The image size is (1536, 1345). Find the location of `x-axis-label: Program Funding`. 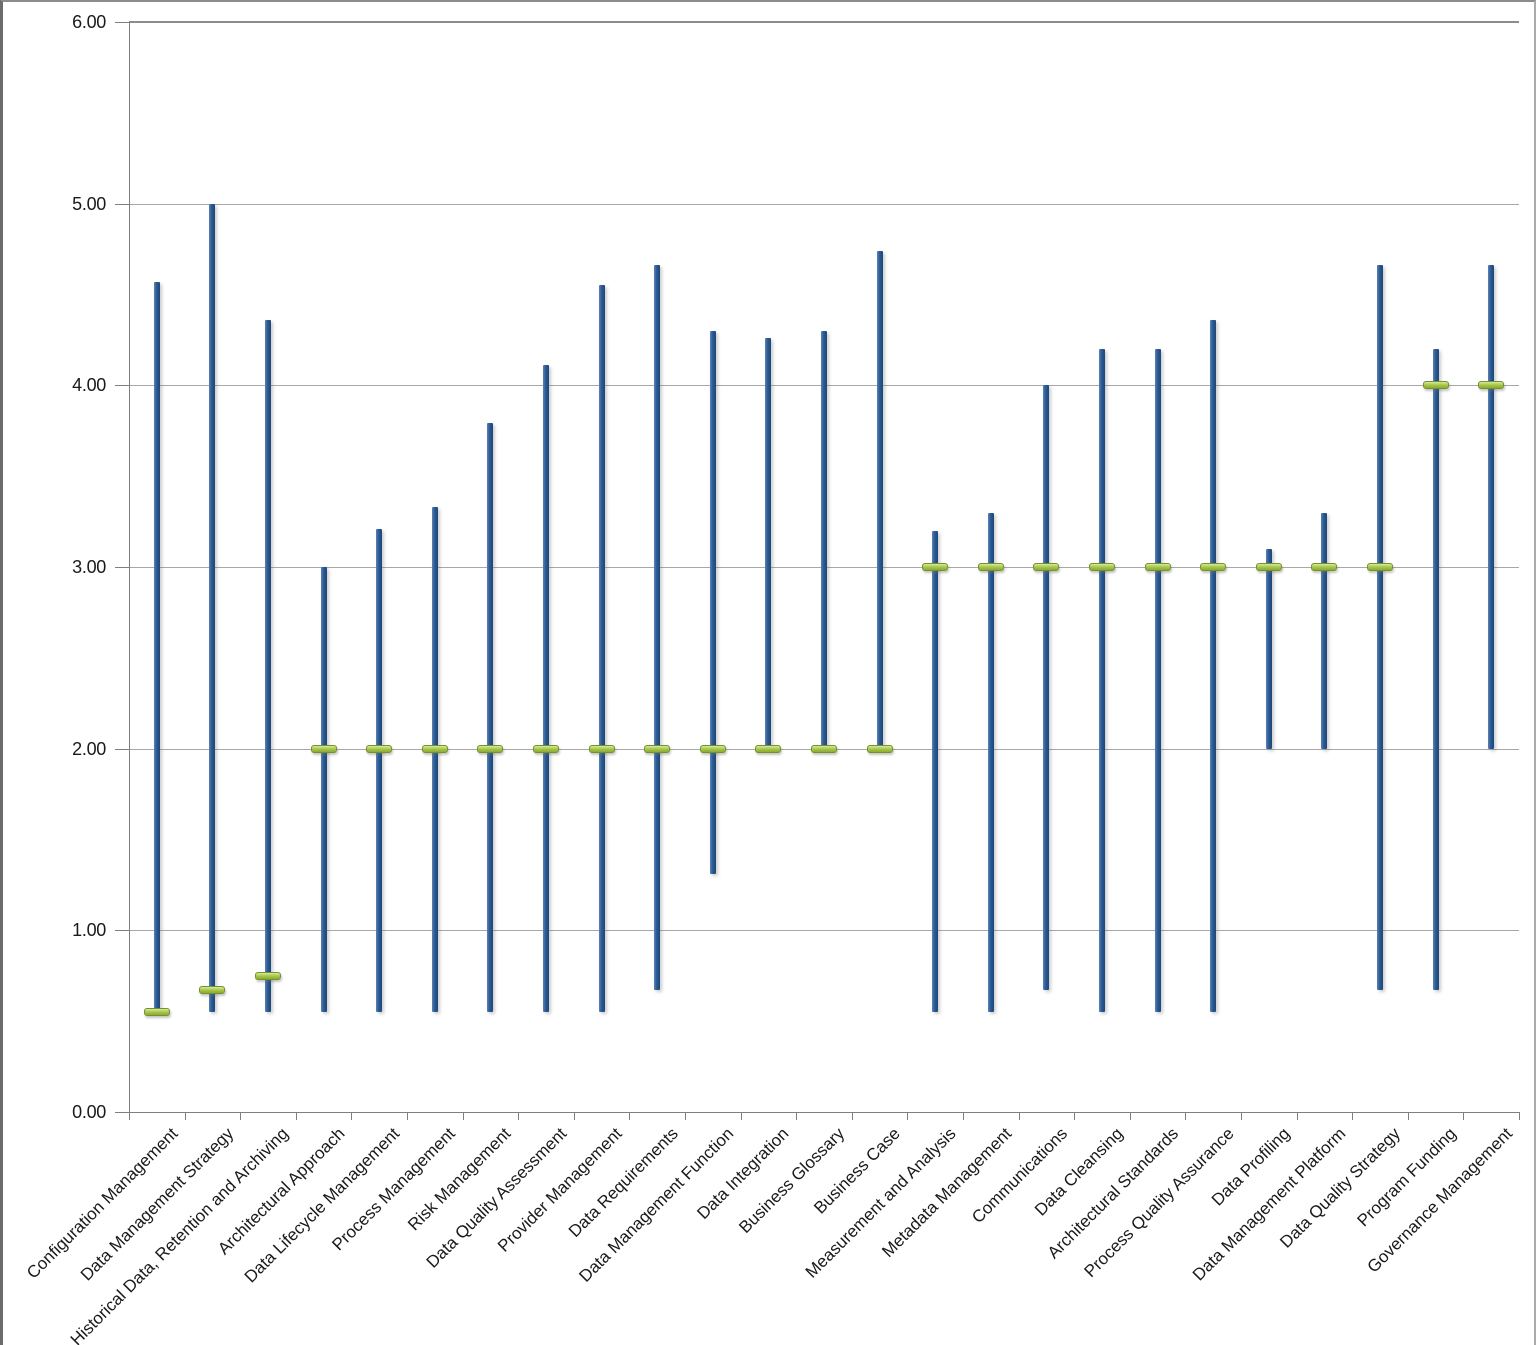

x-axis-label: Program Funding is located at coordinates (1407, 1177).